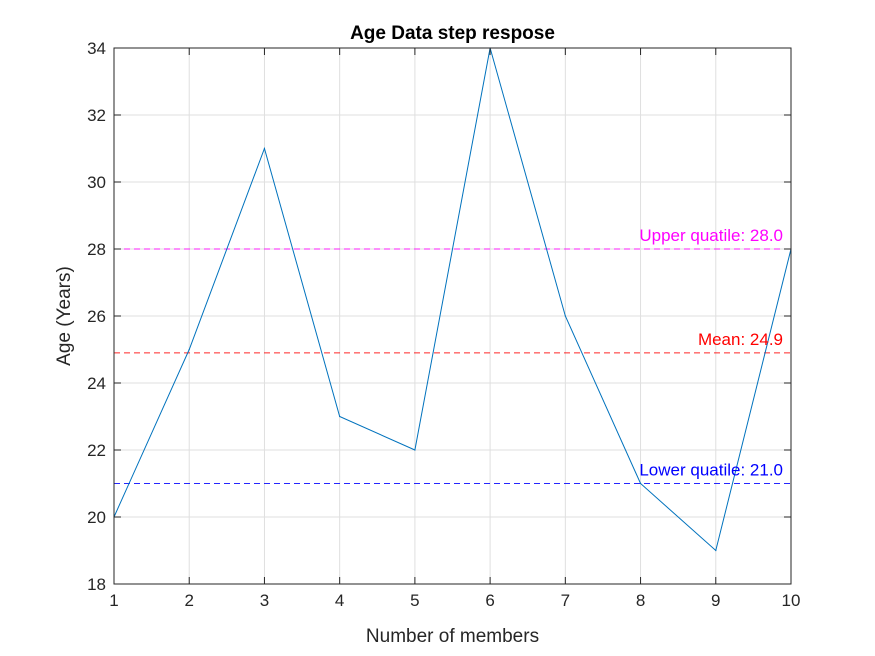 This screenshot has width=875, height=656. Describe the element at coordinates (113, 600) in the screenshot. I see `x-tick-label: 1` at that location.